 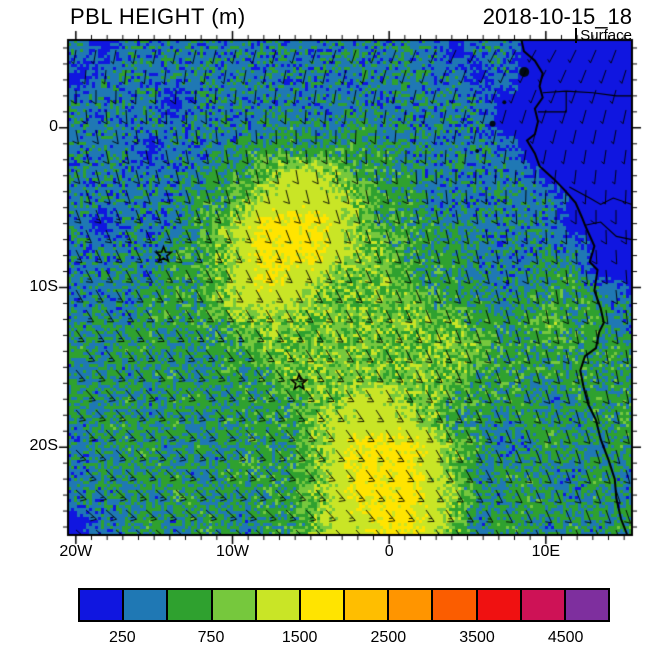 I want to click on colorbar, so click(x=344, y=605).